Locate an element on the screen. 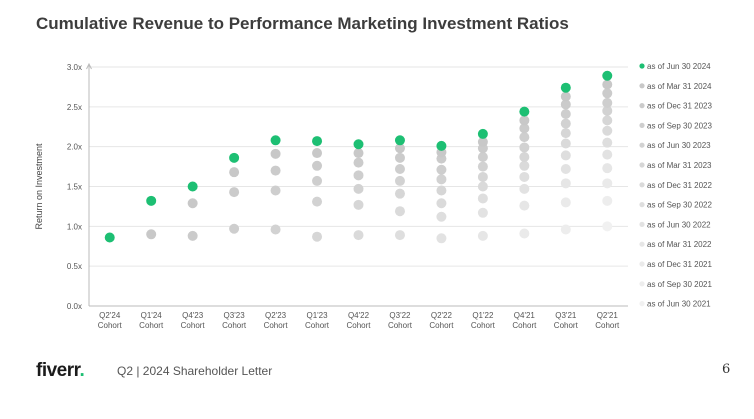  legend-label: as of Jun 30 2021 is located at coordinates (679, 304).